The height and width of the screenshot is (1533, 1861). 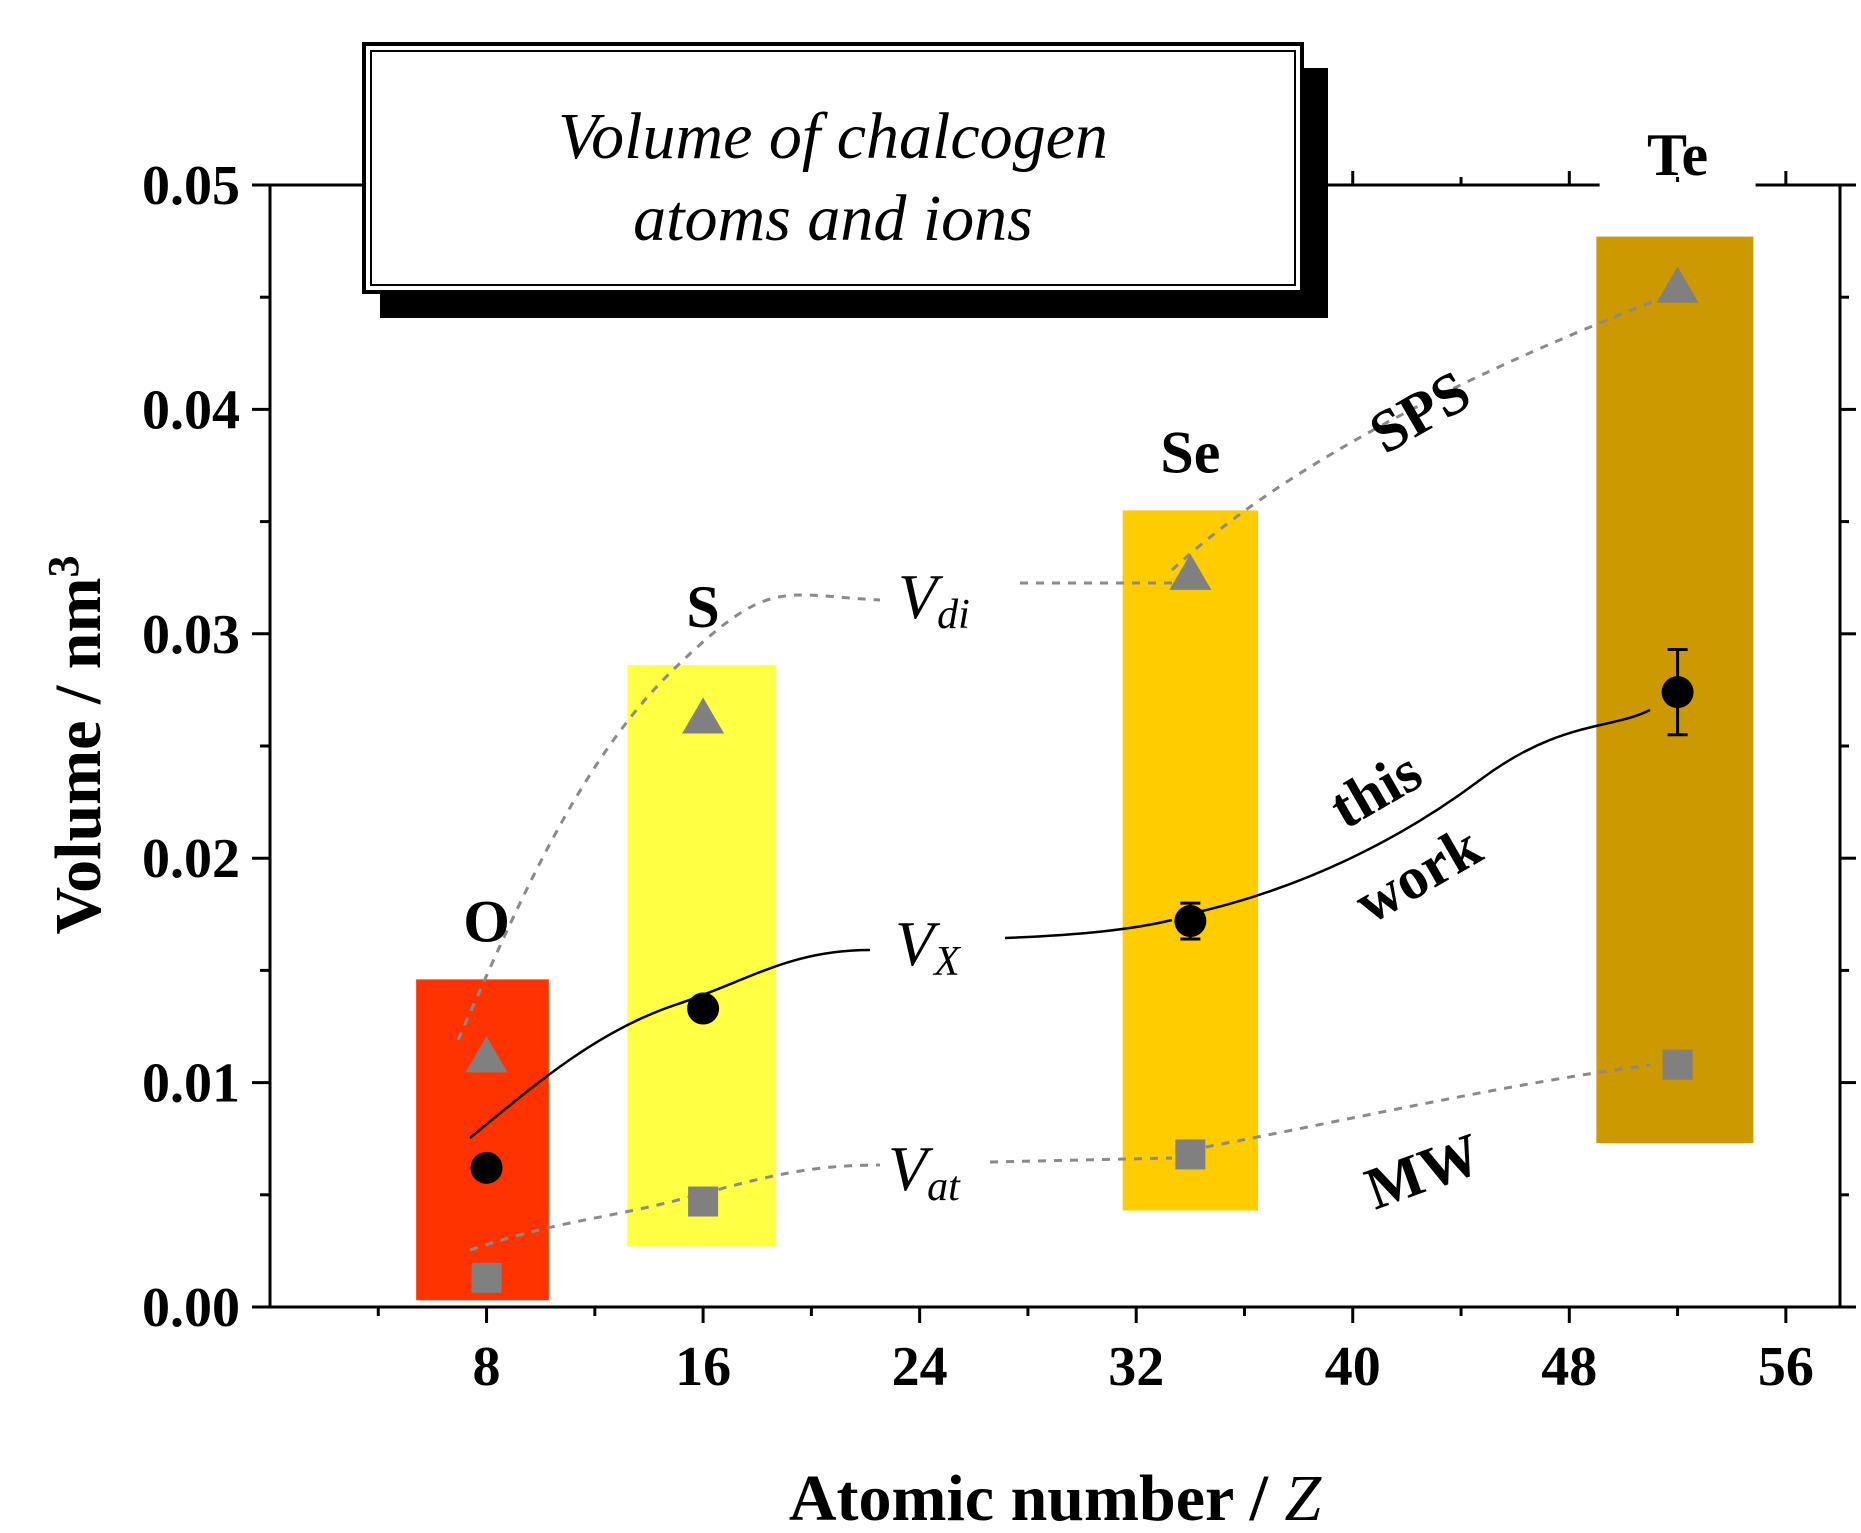 I want to click on band-se, so click(x=1190, y=860).